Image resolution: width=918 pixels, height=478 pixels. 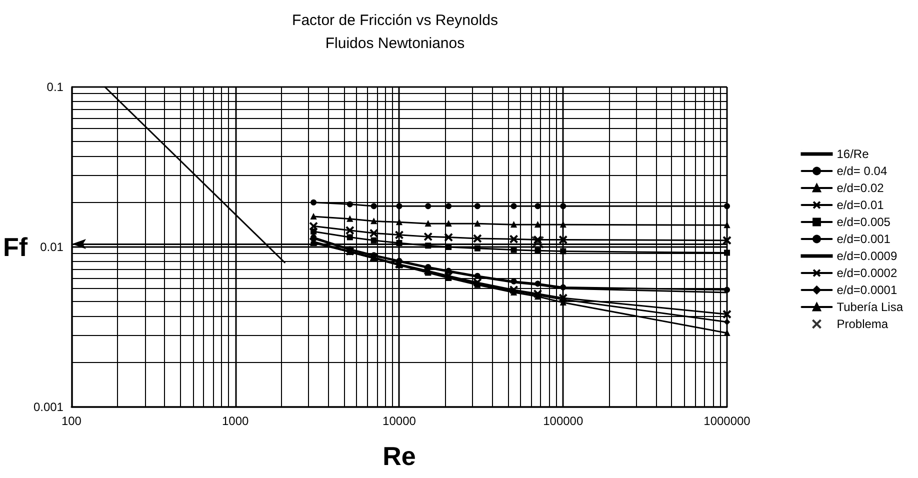 What do you see at coordinates (236, 421) in the screenshot?
I see `x-tick-label: 1000` at bounding box center [236, 421].